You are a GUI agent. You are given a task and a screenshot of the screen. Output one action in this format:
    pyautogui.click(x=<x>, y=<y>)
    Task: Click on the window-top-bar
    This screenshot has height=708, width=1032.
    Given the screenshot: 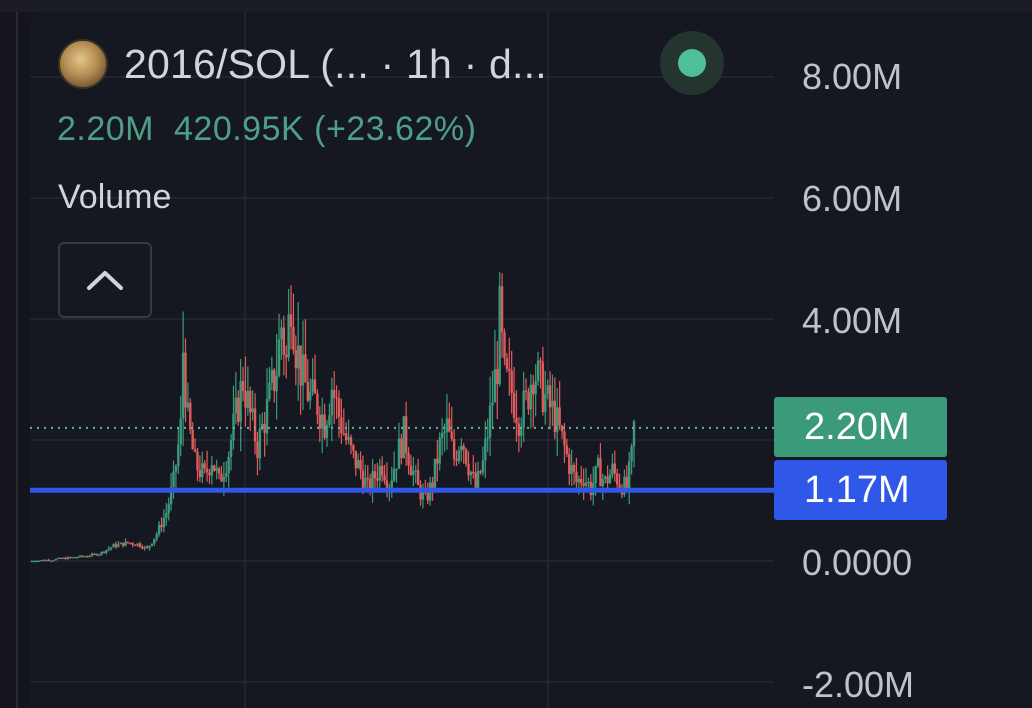 What is the action you would take?
    pyautogui.click(x=516, y=6)
    